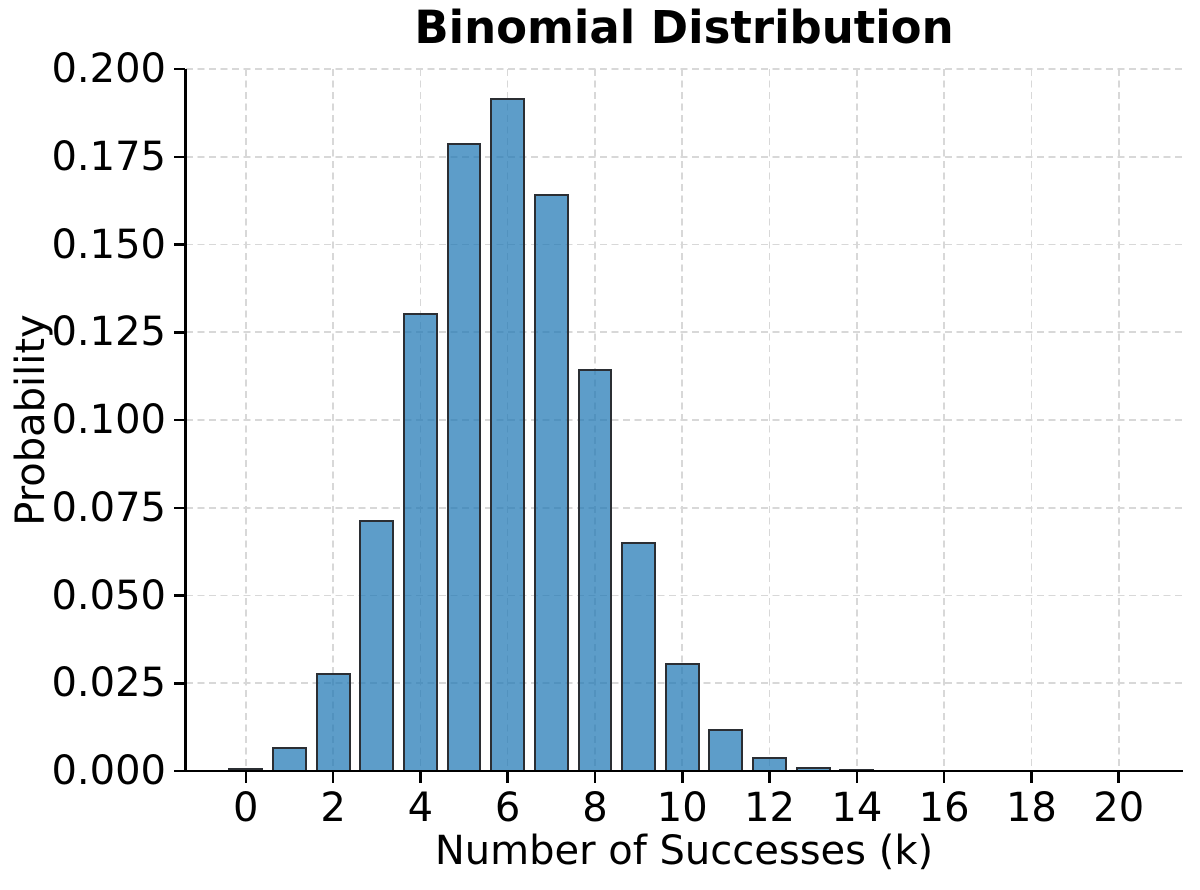 The width and height of the screenshot is (1200, 890). I want to click on gridline-y-0.075, so click(684, 507).